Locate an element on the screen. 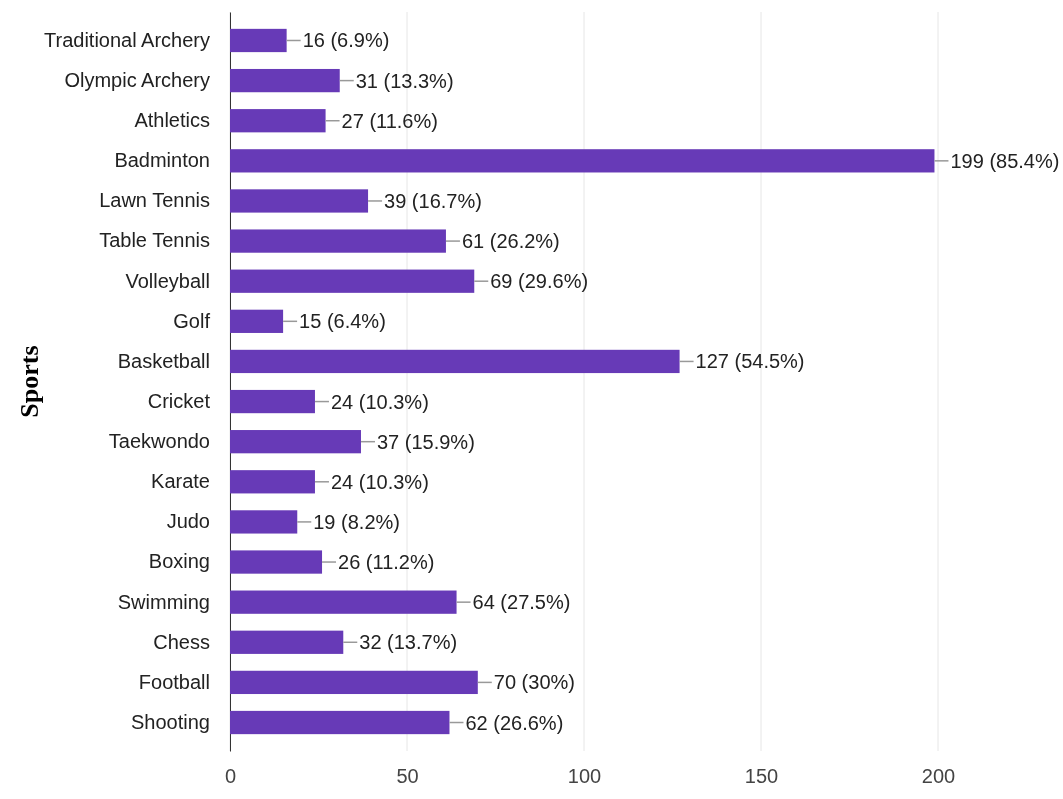 The width and height of the screenshot is (1063, 799). y-tick-label: Taekwondo is located at coordinates (159, 441).